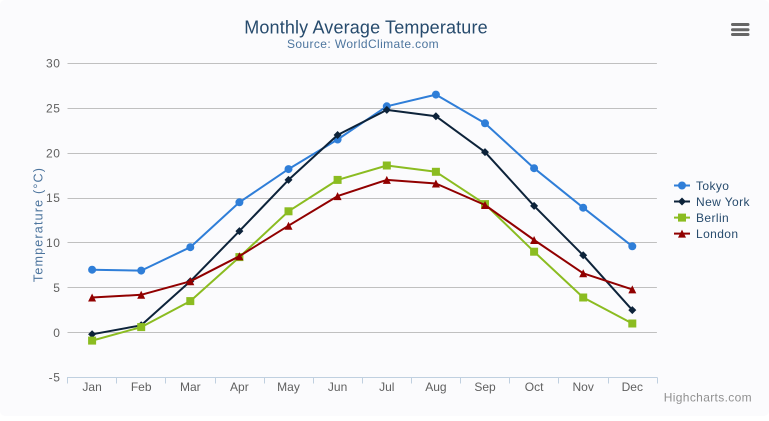  I want to click on svg-text: New York, so click(723, 202).